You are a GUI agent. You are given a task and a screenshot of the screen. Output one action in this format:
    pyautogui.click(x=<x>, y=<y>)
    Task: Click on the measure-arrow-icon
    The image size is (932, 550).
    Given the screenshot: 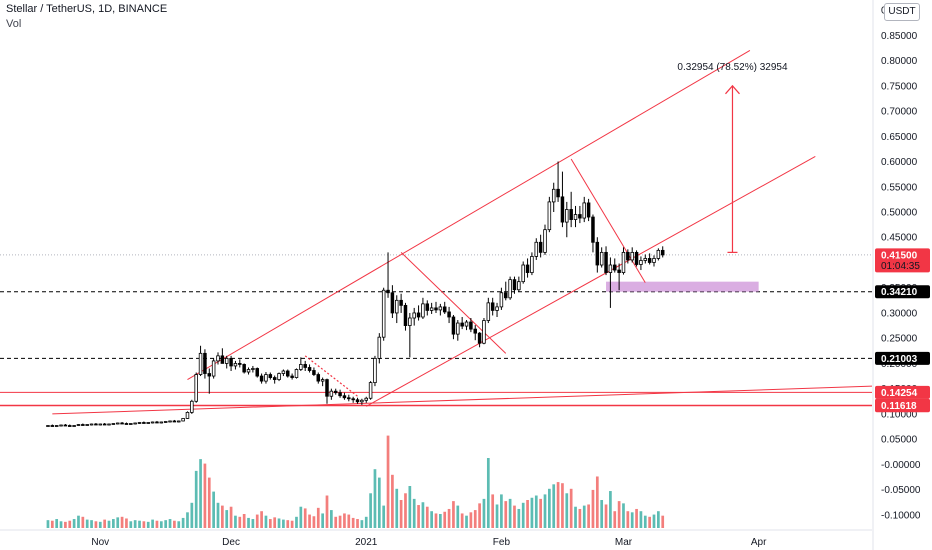 What is the action you would take?
    pyautogui.click(x=732, y=89)
    